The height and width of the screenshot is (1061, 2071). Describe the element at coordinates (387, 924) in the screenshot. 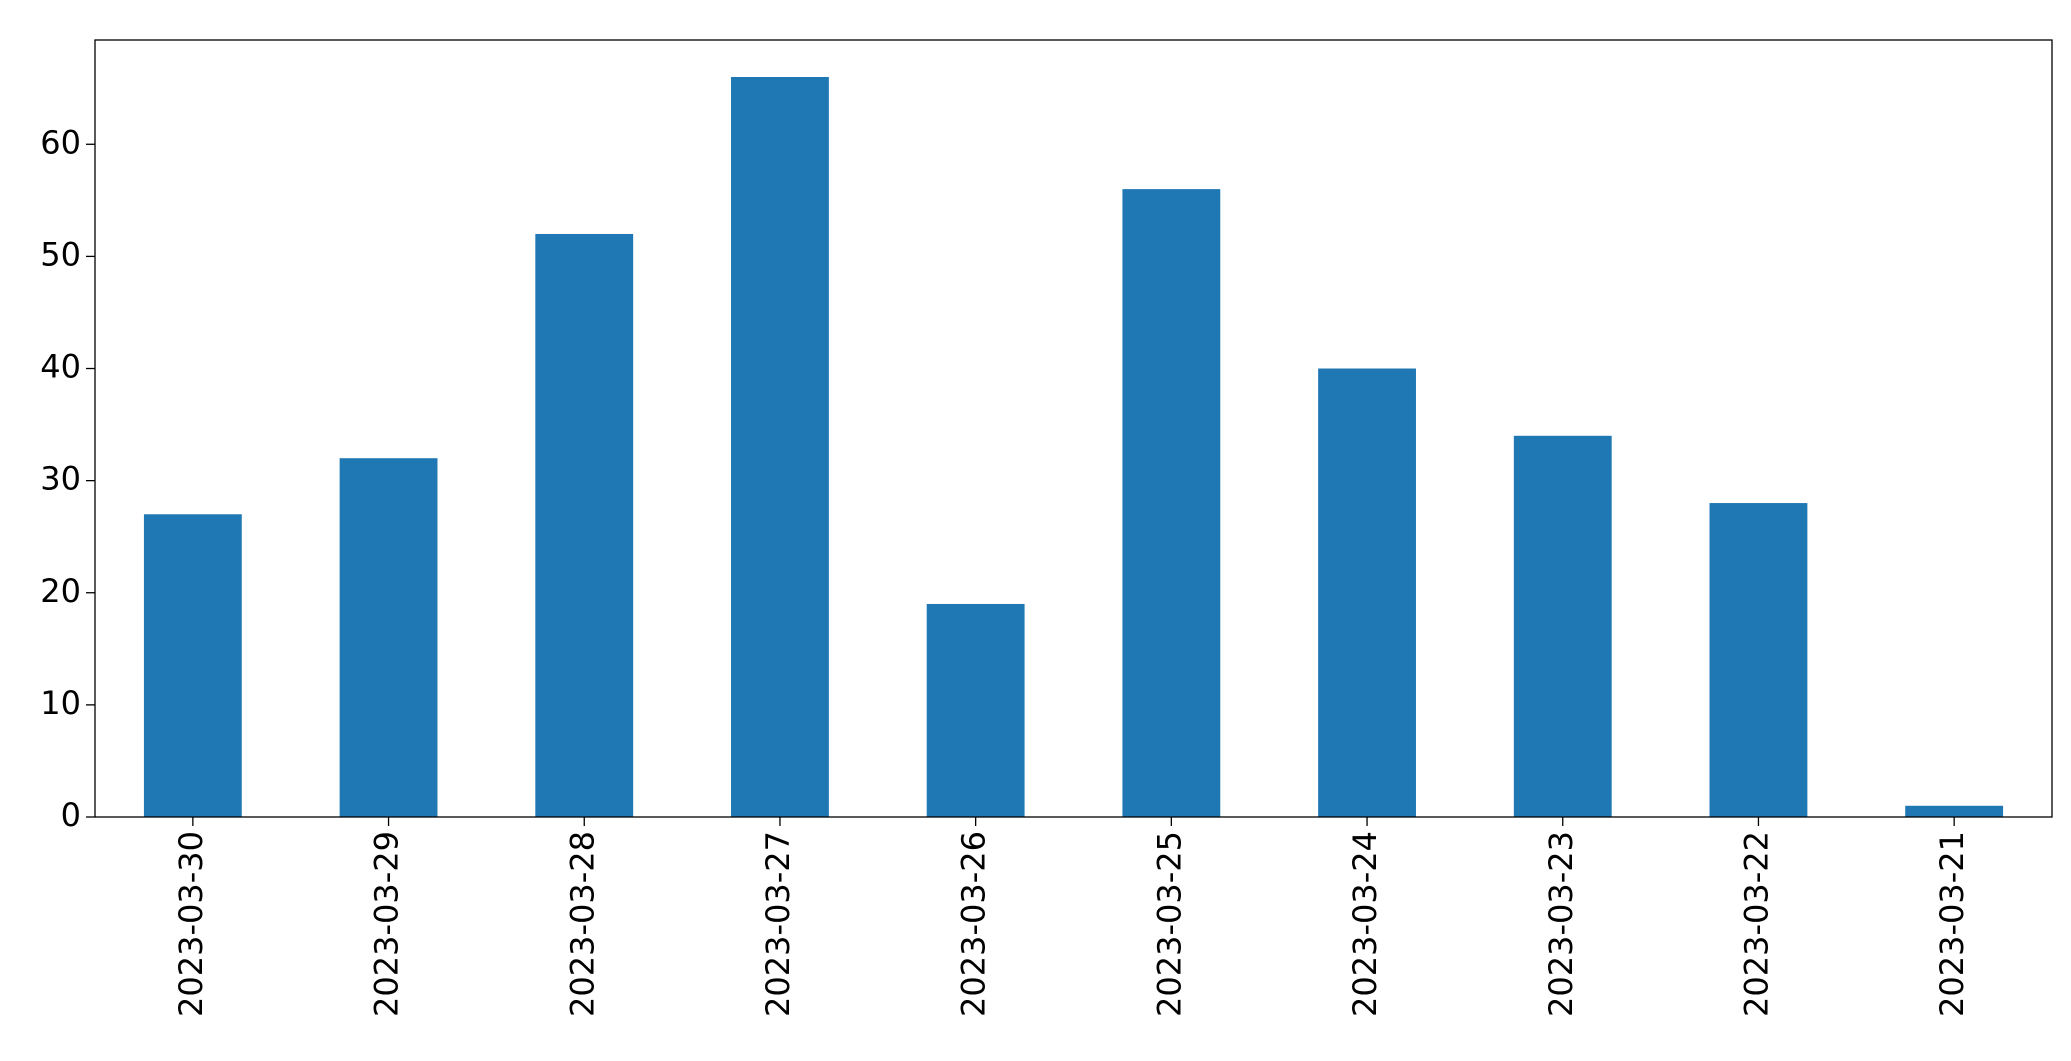

I see `x-tick-label: 2023-03-29` at that location.